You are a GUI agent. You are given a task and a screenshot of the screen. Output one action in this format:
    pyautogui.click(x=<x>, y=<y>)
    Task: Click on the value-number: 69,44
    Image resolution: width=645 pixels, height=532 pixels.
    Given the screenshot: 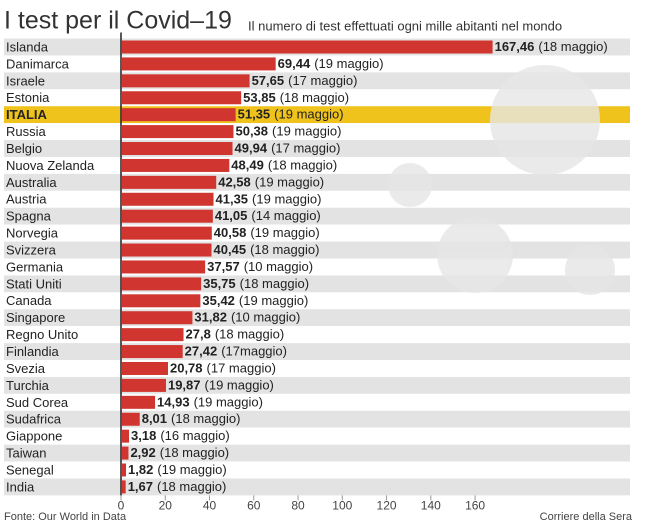 What is the action you would take?
    pyautogui.click(x=294, y=63)
    